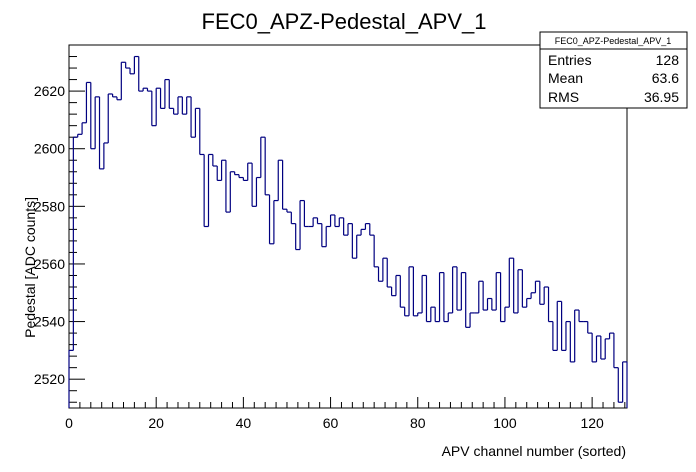 This screenshot has width=696, height=472. What do you see at coordinates (534, 451) in the screenshot?
I see `x-axis-label: APV channel number (sorted)` at bounding box center [534, 451].